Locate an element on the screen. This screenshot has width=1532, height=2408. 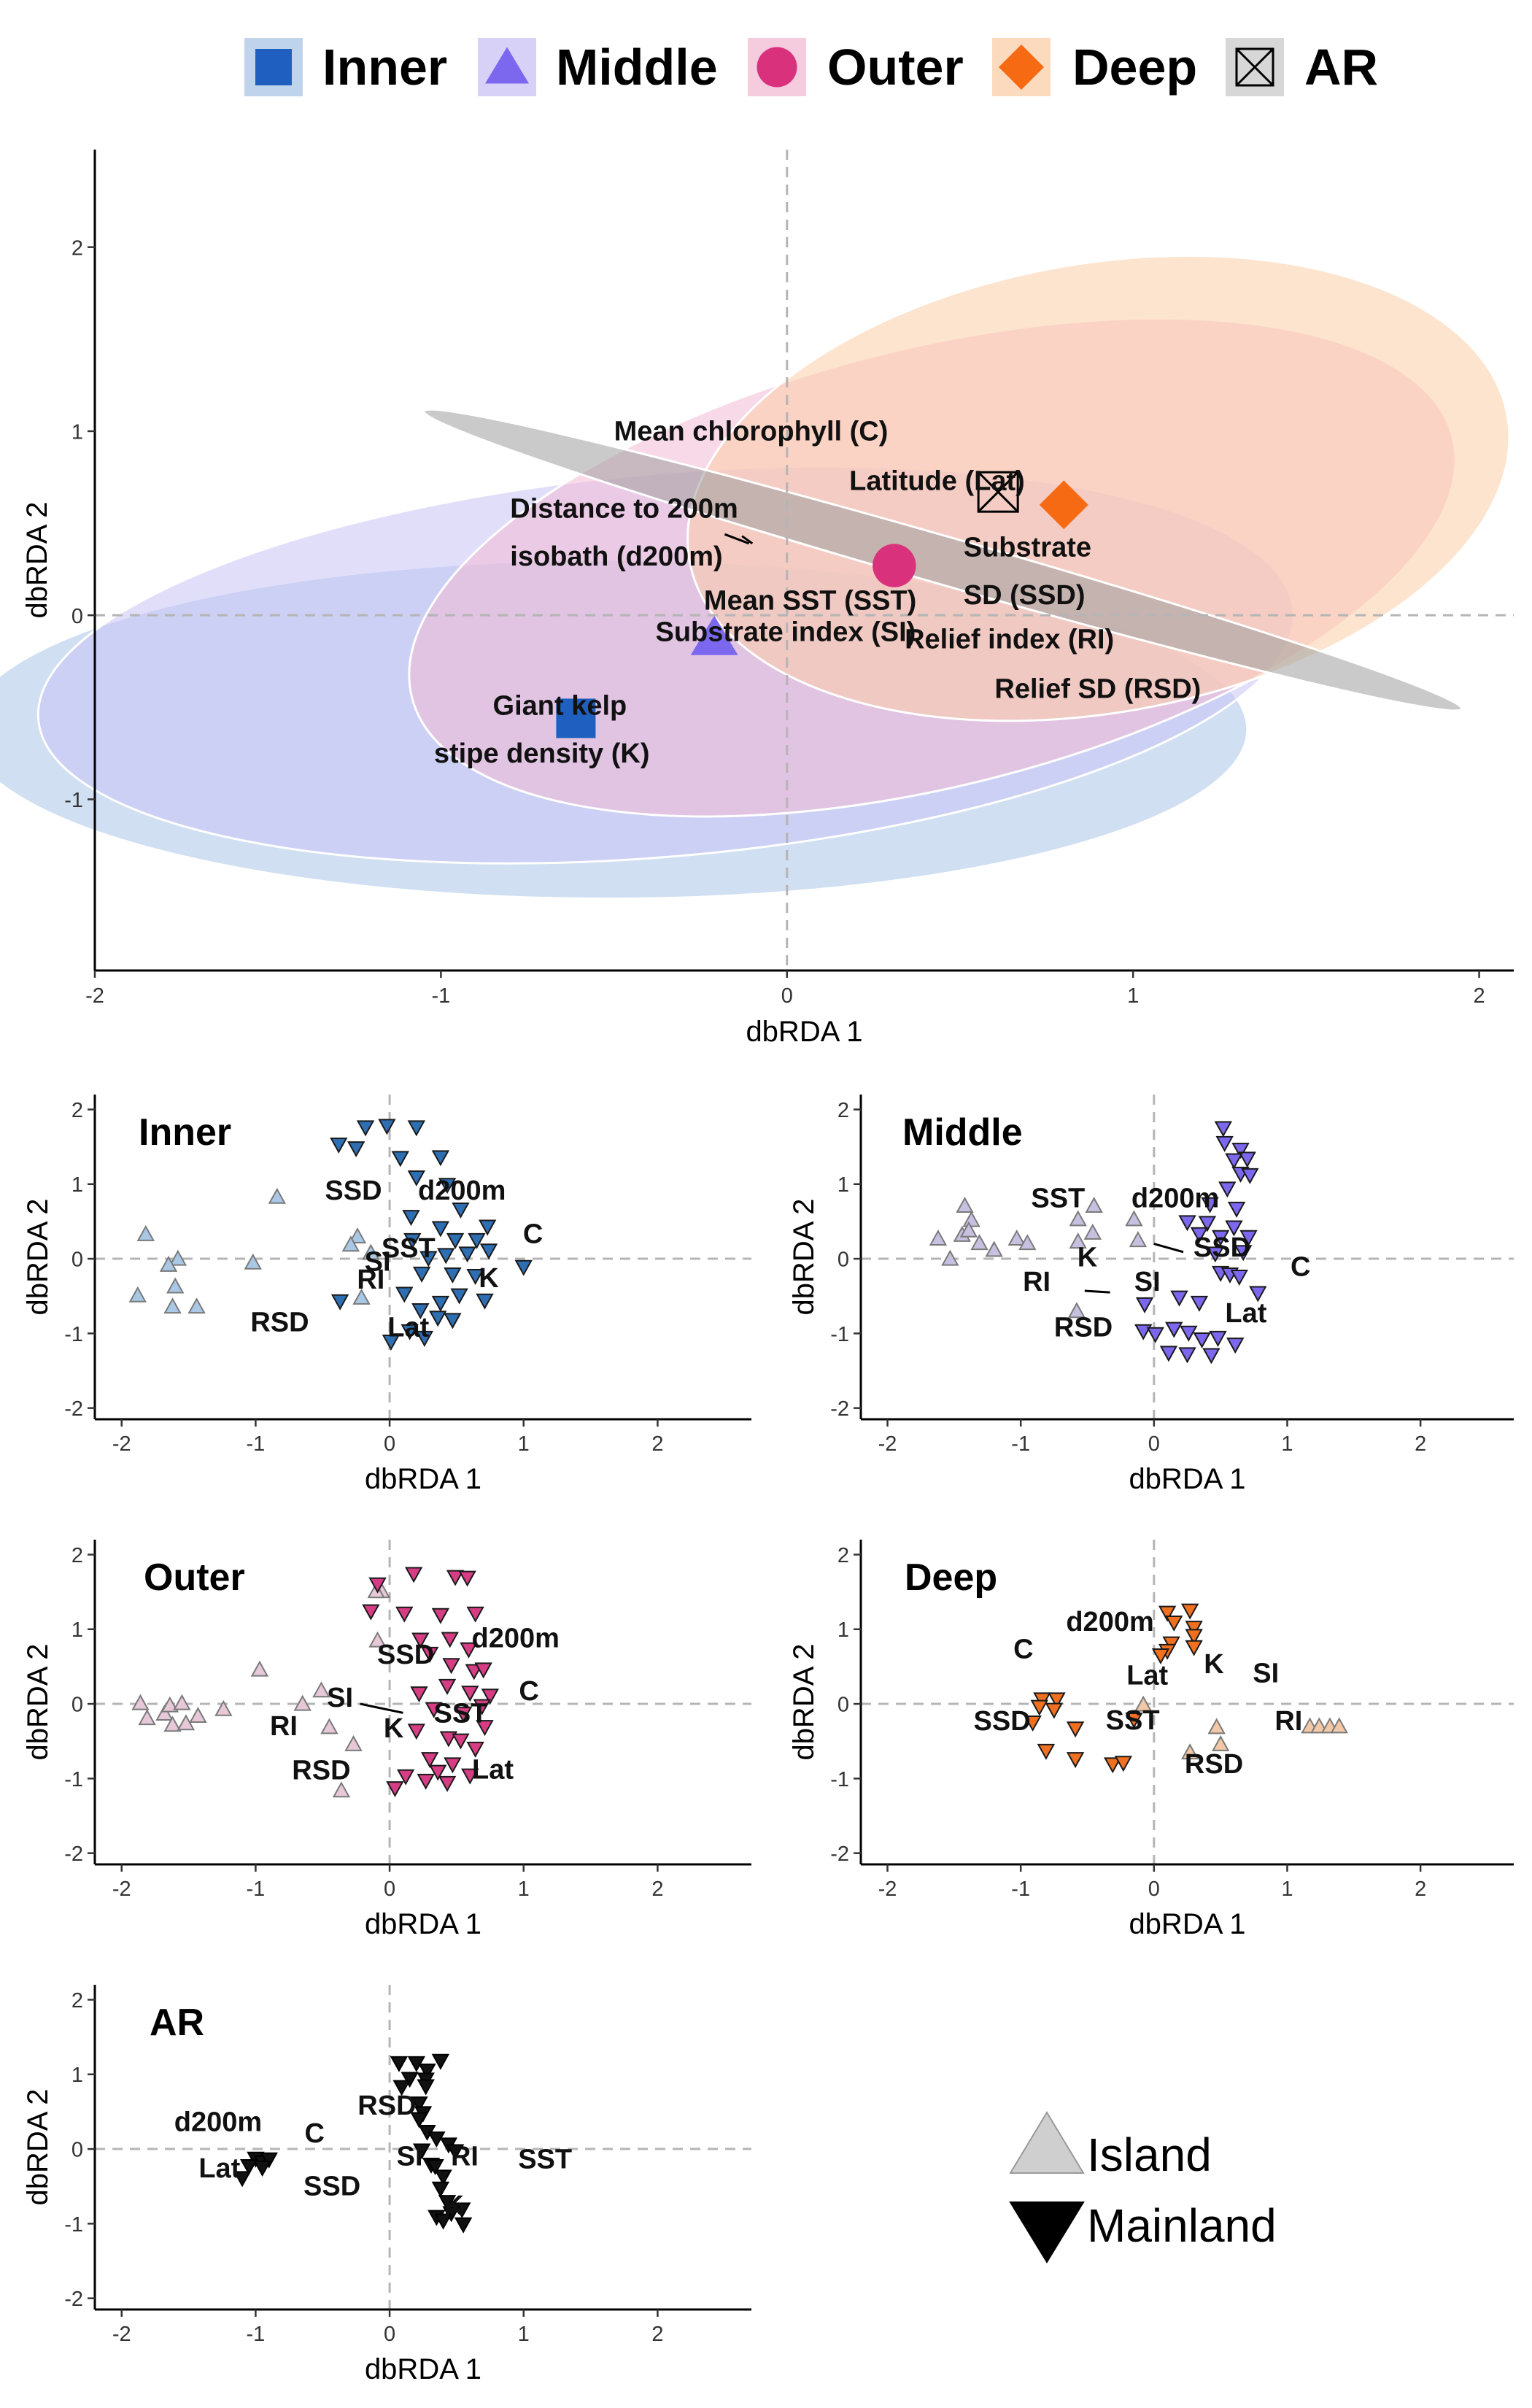
deep-variable-label: SI is located at coordinates (1266, 1674).